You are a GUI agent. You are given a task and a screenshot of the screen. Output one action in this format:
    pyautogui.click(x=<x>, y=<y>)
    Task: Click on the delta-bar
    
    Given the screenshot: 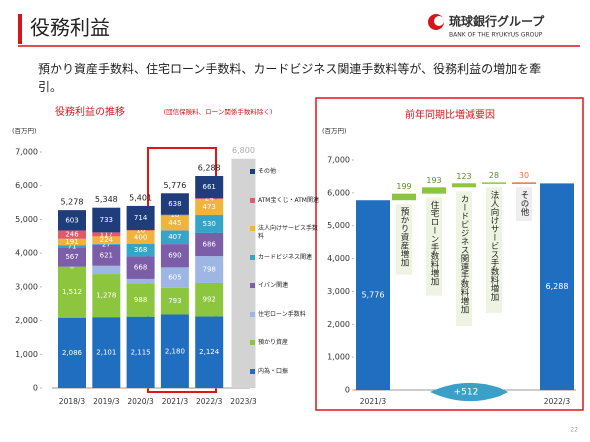 What is the action you would take?
    pyautogui.click(x=464, y=185)
    